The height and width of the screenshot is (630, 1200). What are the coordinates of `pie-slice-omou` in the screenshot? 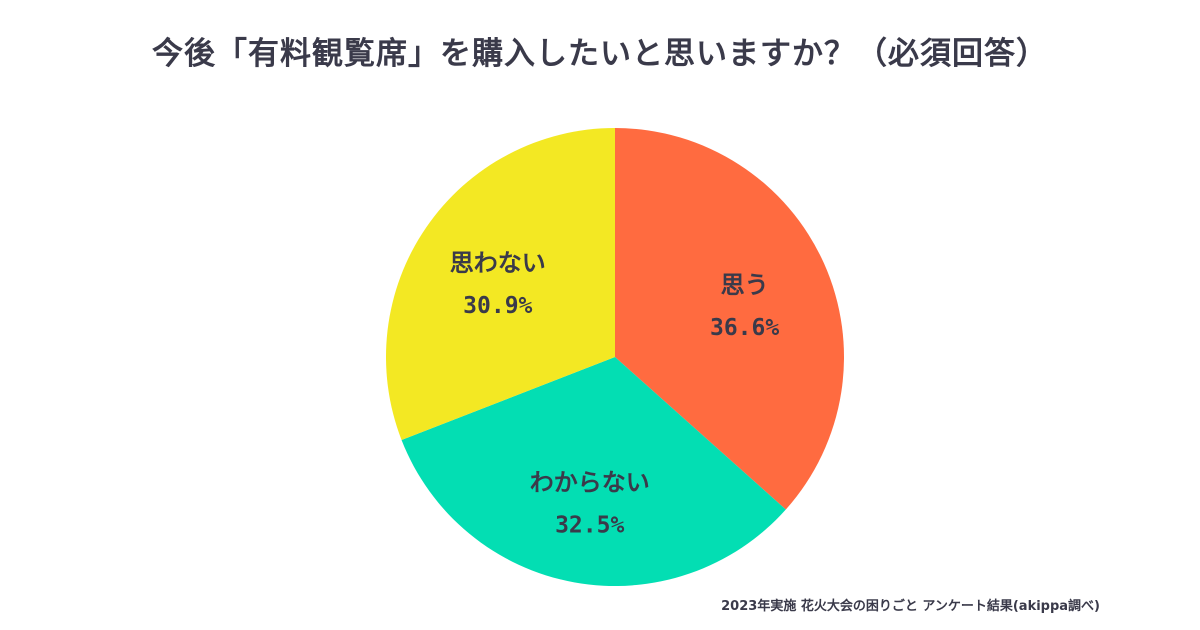 It's located at (730, 319).